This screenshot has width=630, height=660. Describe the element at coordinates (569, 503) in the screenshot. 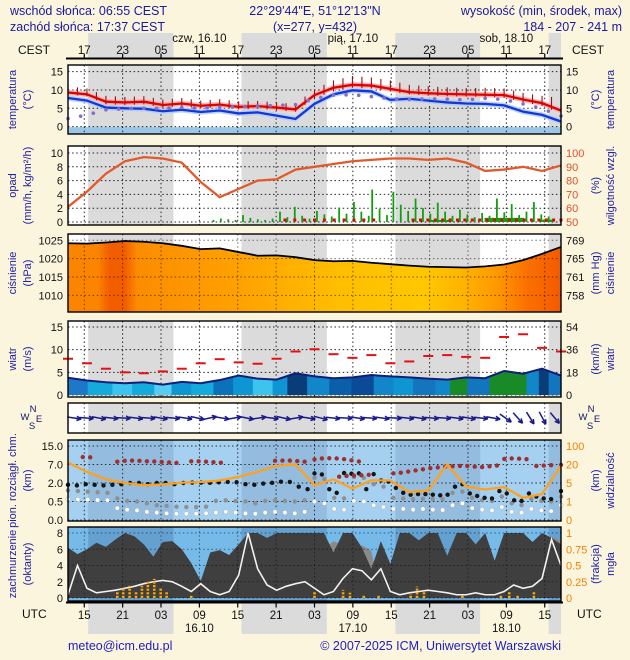

I see `svg-text: 1` at that location.